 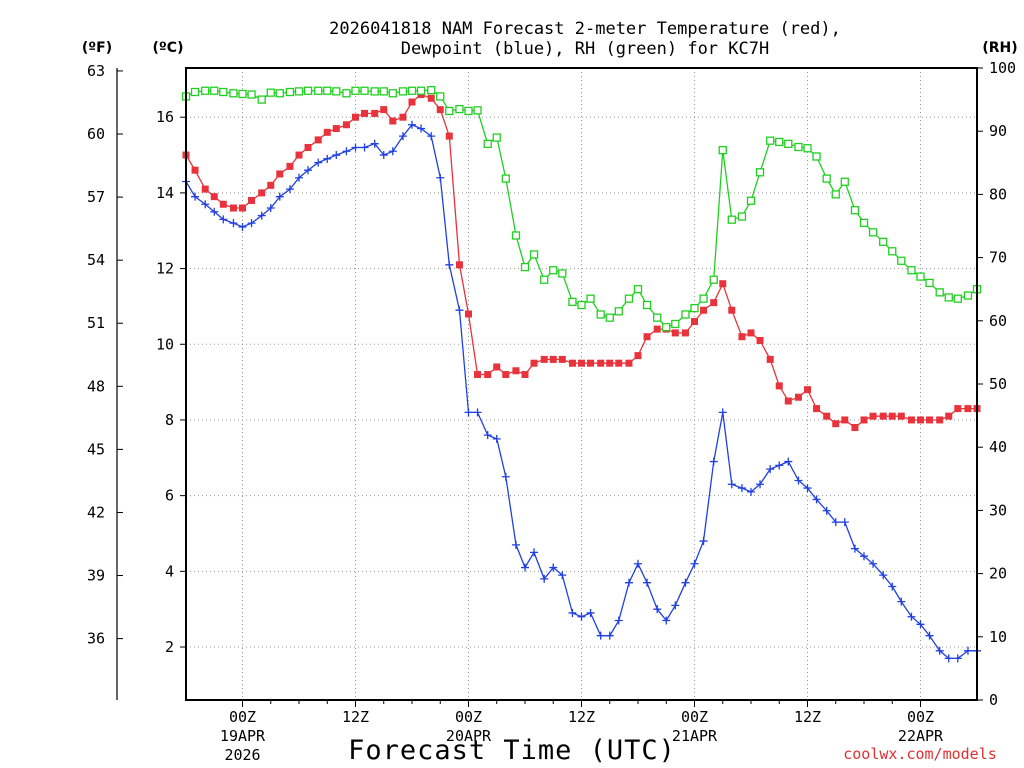 I want to click on celsius-tick-label: 2, so click(x=169, y=647).